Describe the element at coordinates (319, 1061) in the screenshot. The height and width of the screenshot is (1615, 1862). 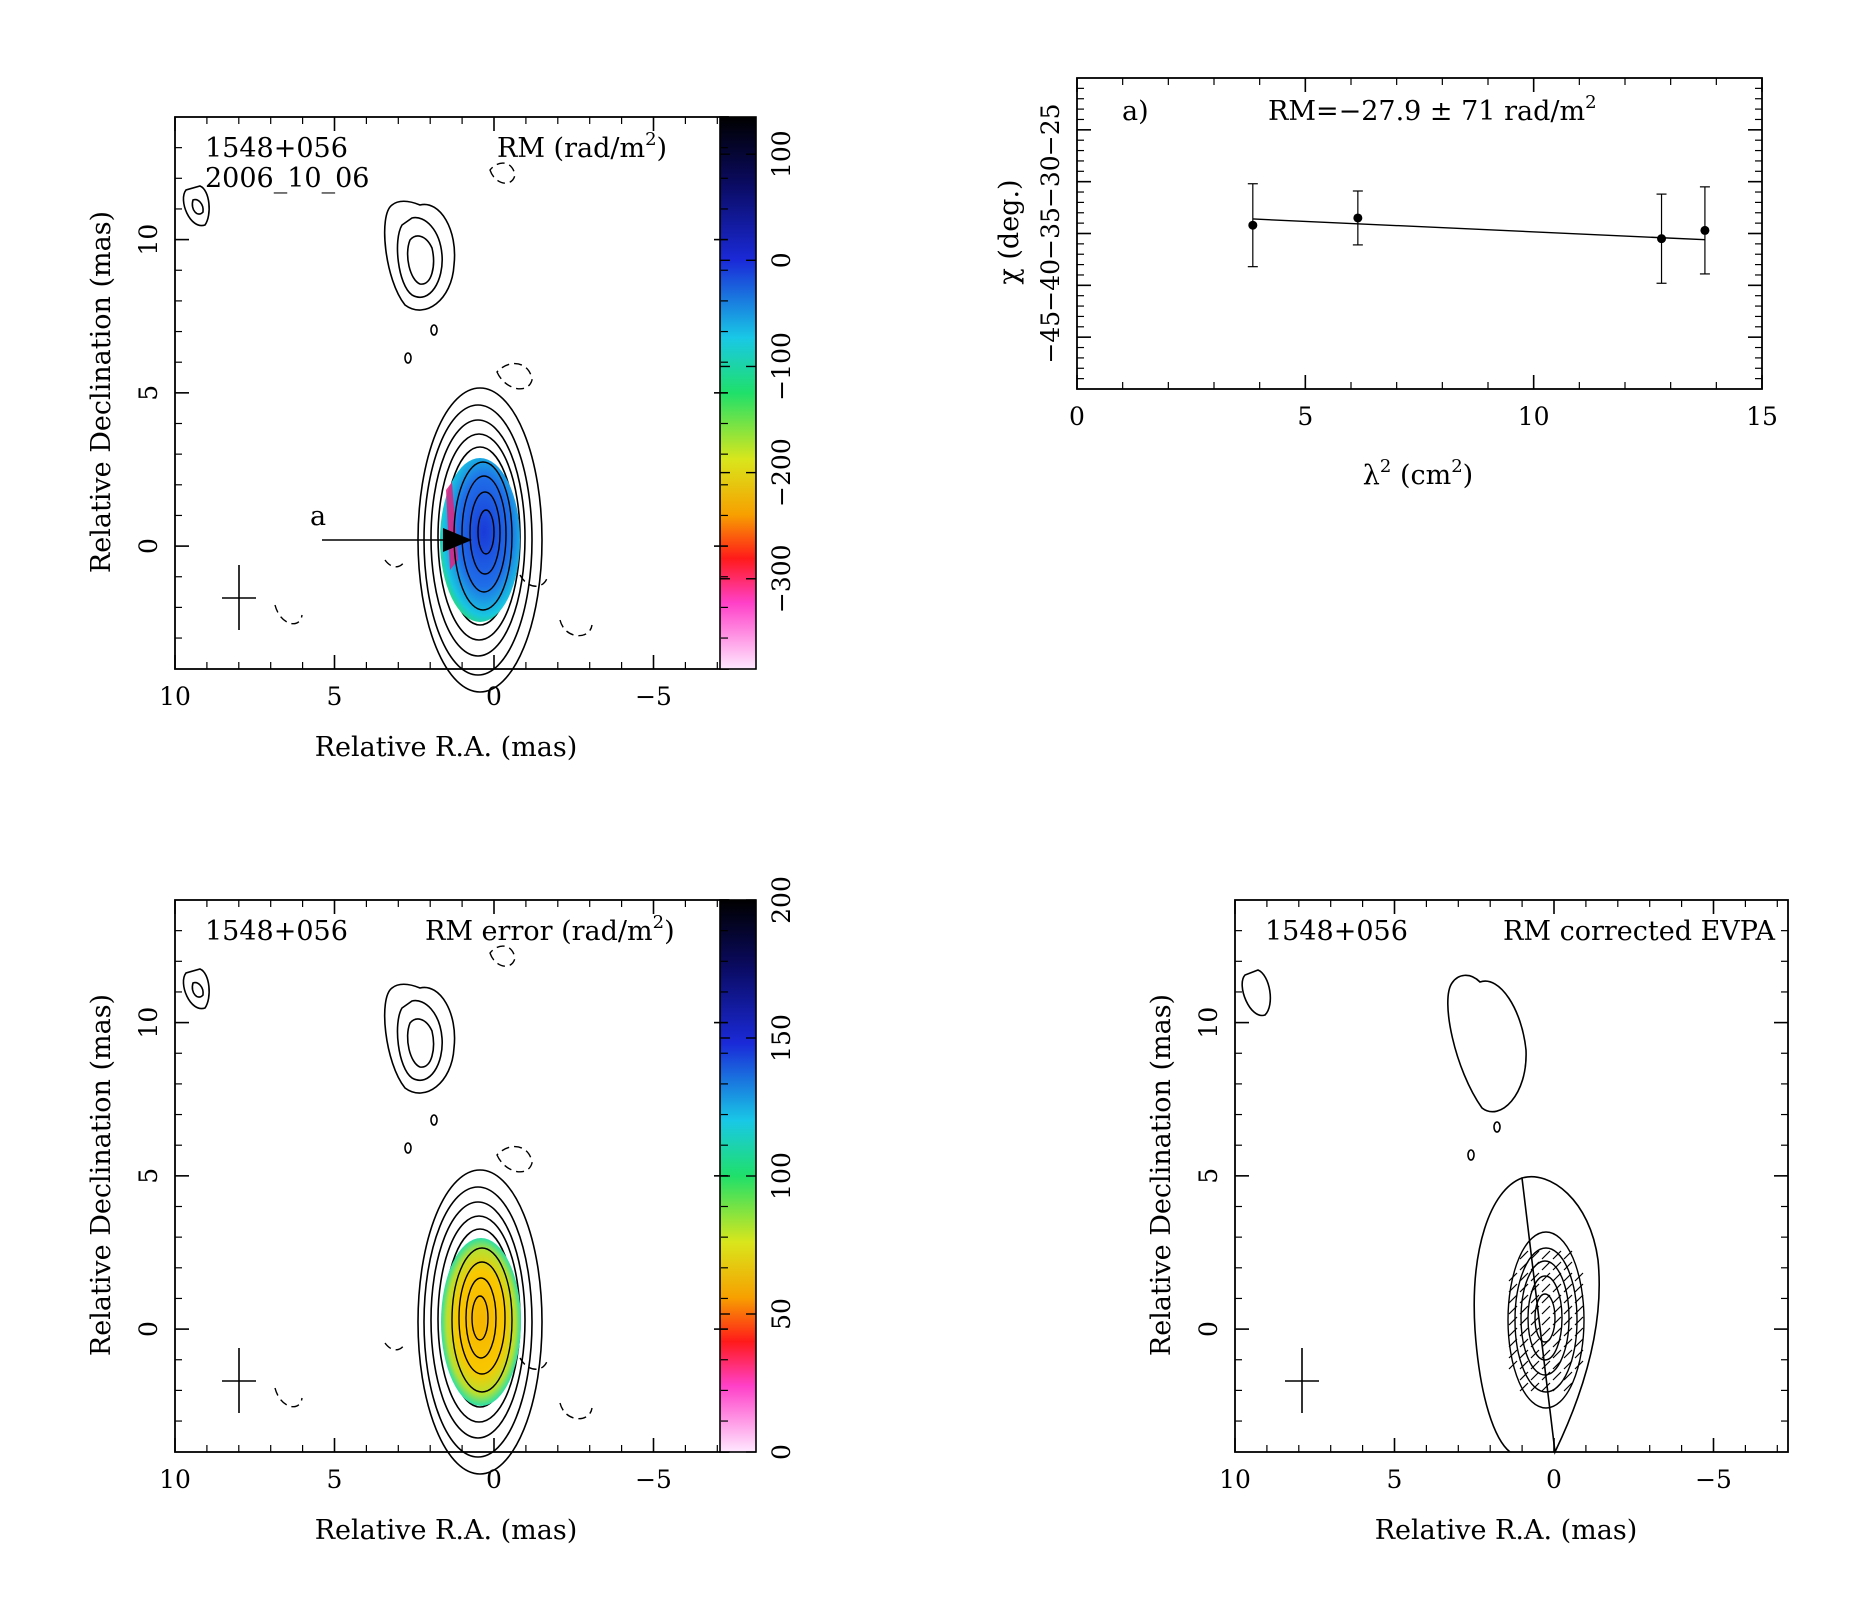
I see `rm-error-jet-contours` at that location.